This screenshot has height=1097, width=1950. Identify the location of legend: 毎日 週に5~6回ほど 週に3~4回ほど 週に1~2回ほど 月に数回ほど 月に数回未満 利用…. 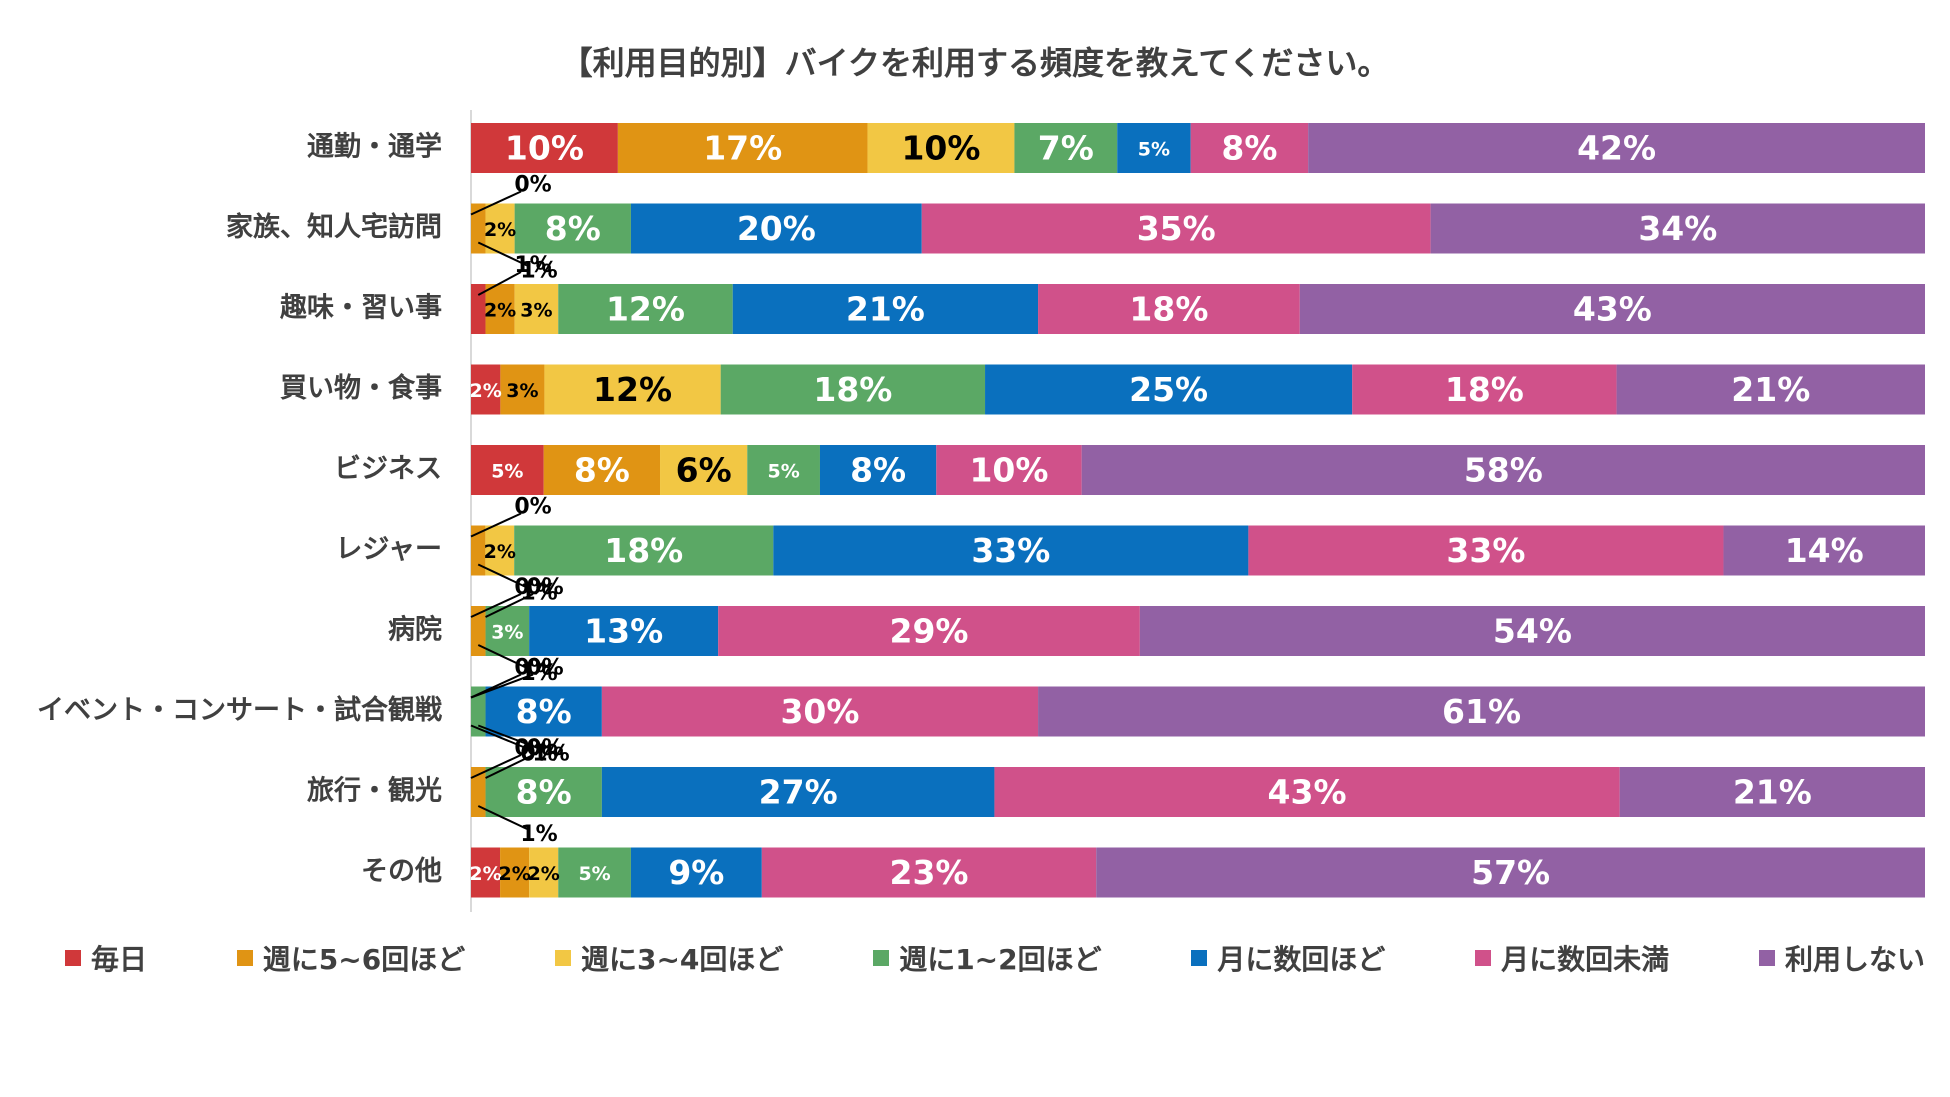
(995, 958).